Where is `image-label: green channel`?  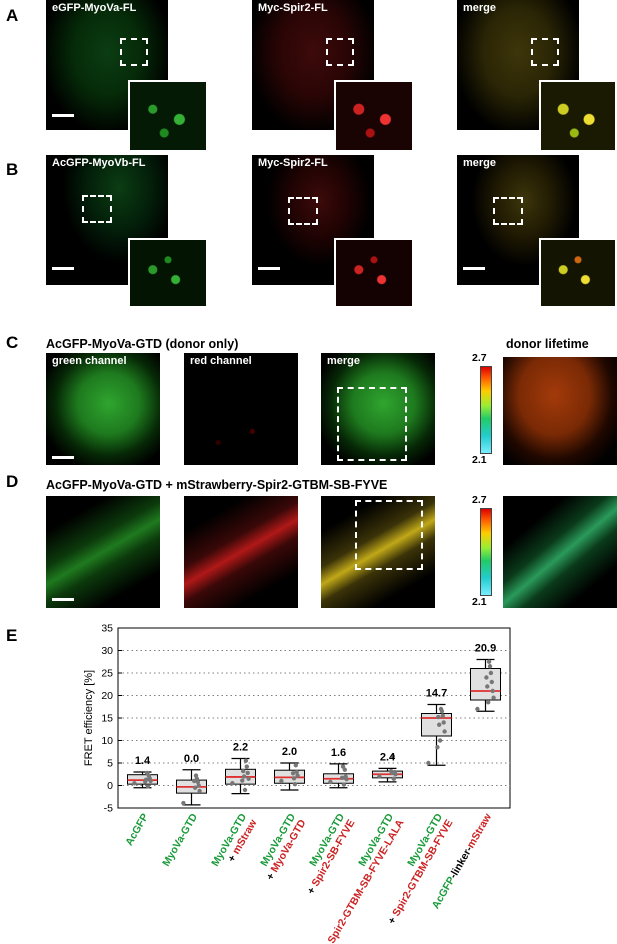 image-label: green channel is located at coordinates (89, 361).